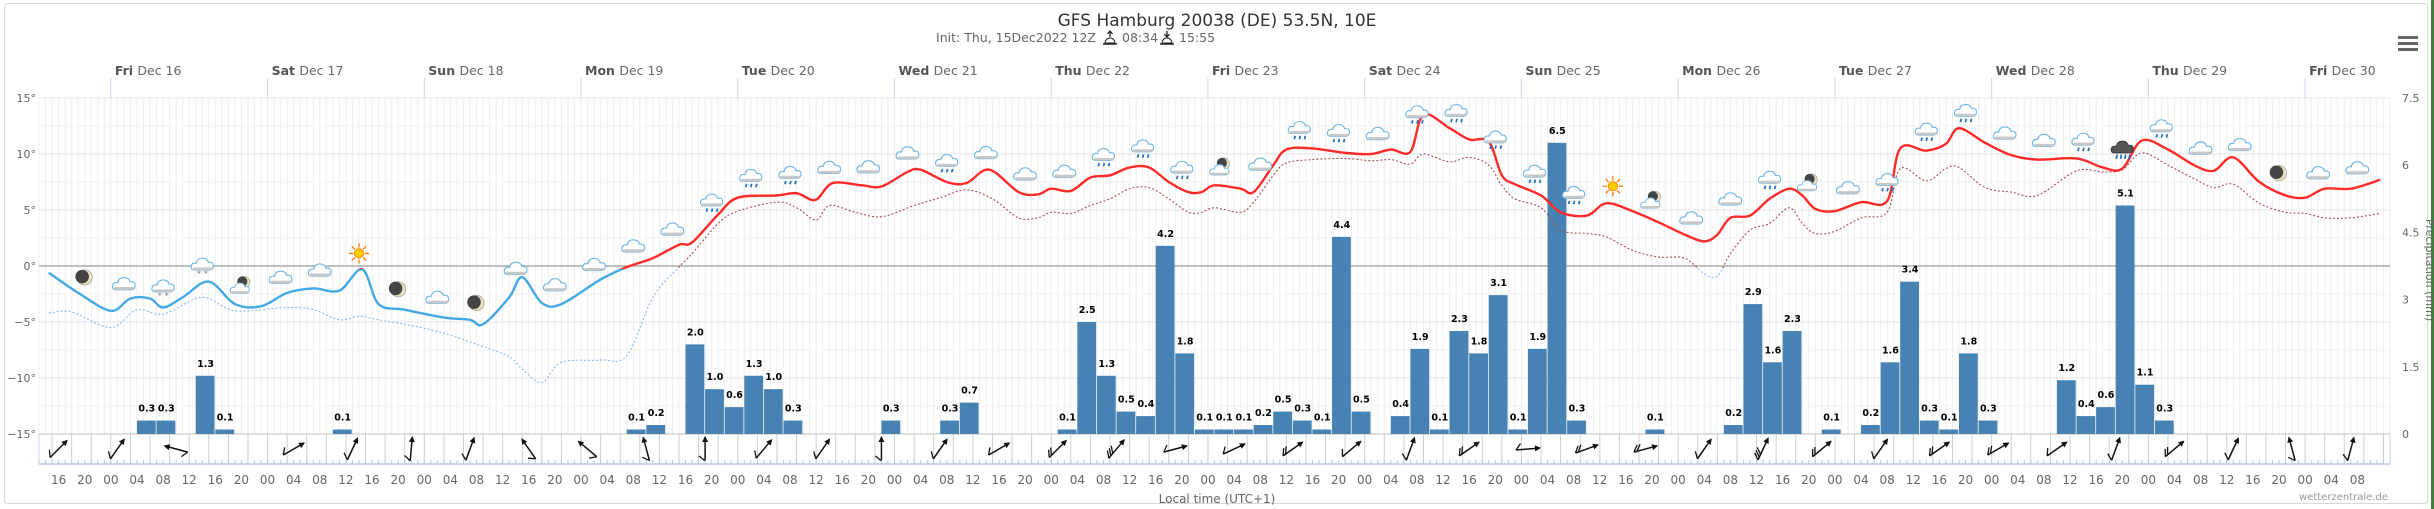 This screenshot has width=2434, height=509. Describe the element at coordinates (337, 298) in the screenshot. I see `temperature-line-below-zero` at that location.